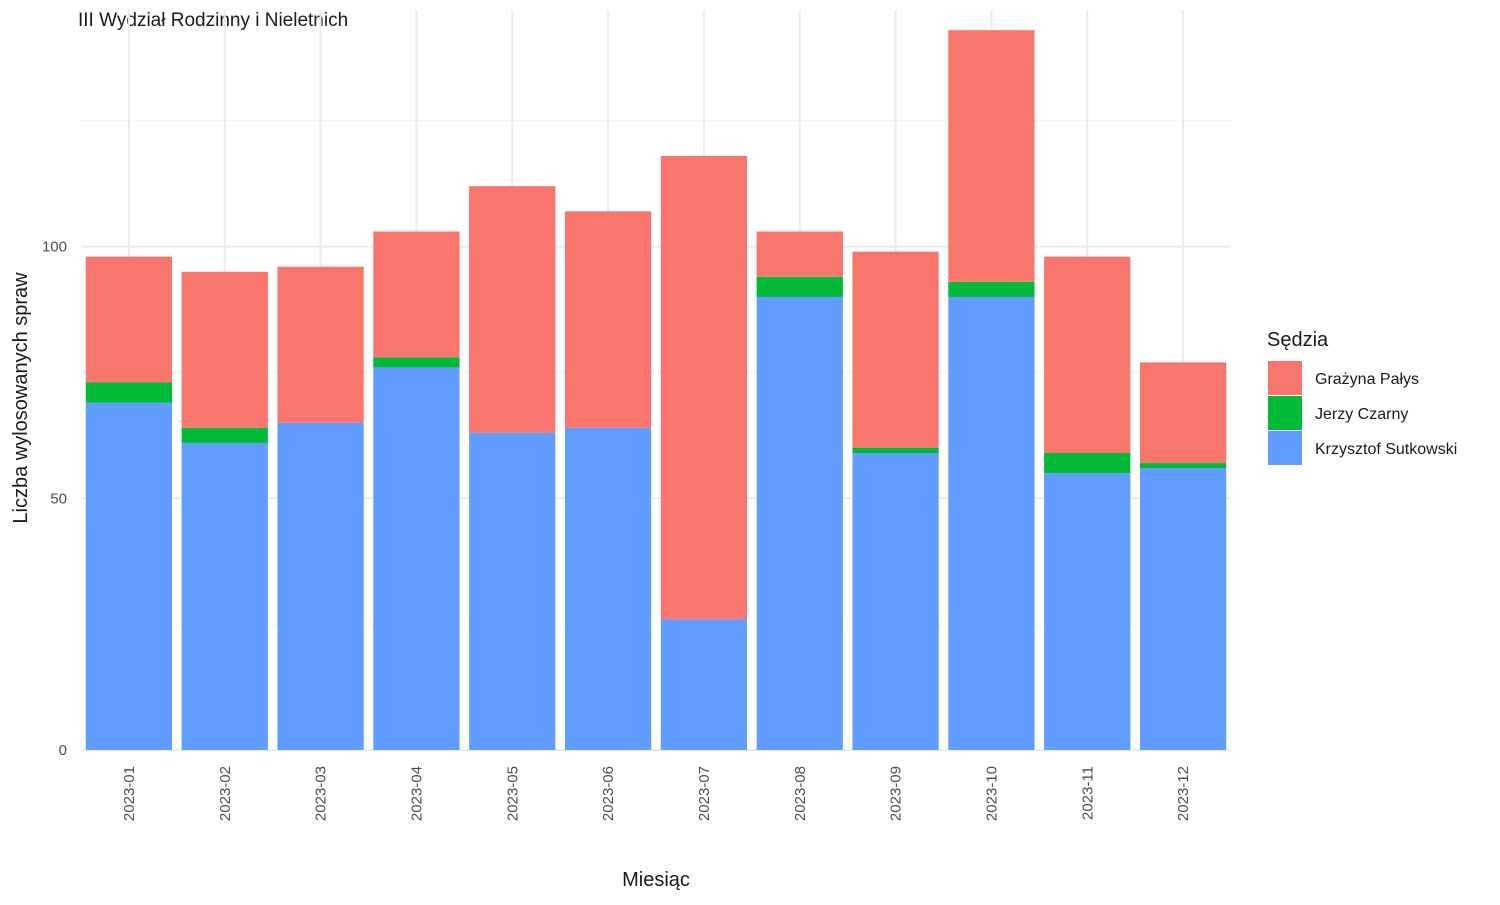 The width and height of the screenshot is (1500, 905). Describe the element at coordinates (896, 793) in the screenshot. I see `x-tick-label: 2023-09` at that location.